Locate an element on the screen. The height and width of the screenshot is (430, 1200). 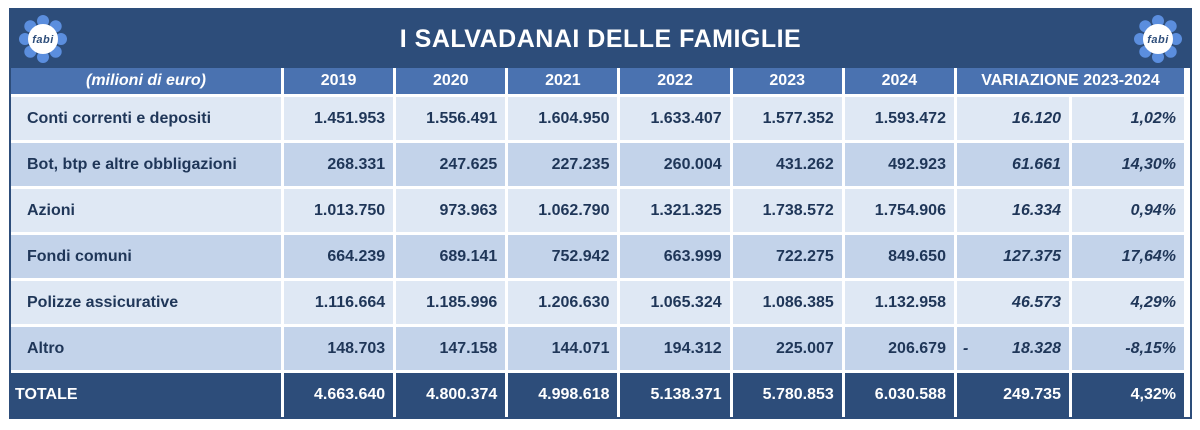
value-cell: 227.235 is located at coordinates (563, 166).